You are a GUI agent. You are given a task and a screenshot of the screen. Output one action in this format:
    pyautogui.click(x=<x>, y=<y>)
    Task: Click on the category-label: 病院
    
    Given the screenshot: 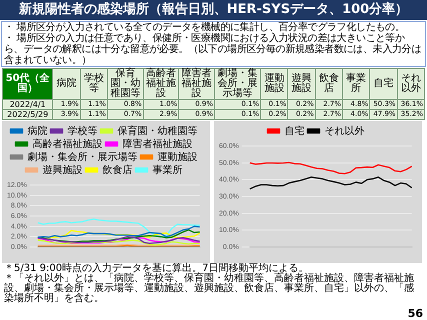 What is the action you would take?
    pyautogui.click(x=66, y=84)
    